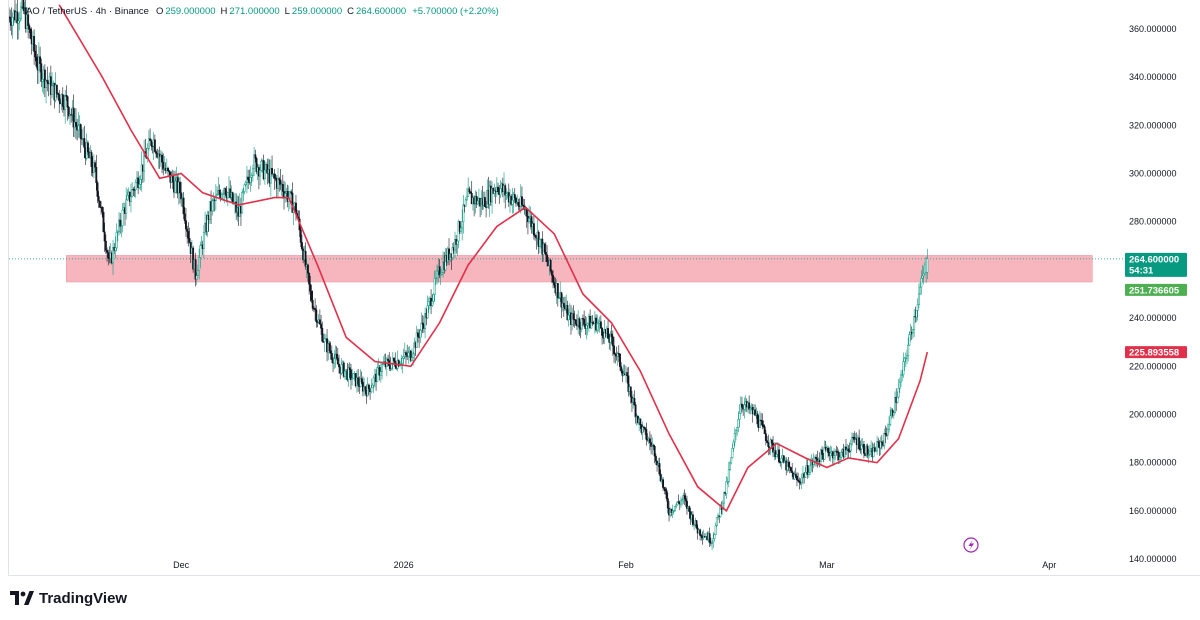 This screenshot has width=1200, height=620. What do you see at coordinates (159, 11) in the screenshot?
I see `open-label: O` at bounding box center [159, 11].